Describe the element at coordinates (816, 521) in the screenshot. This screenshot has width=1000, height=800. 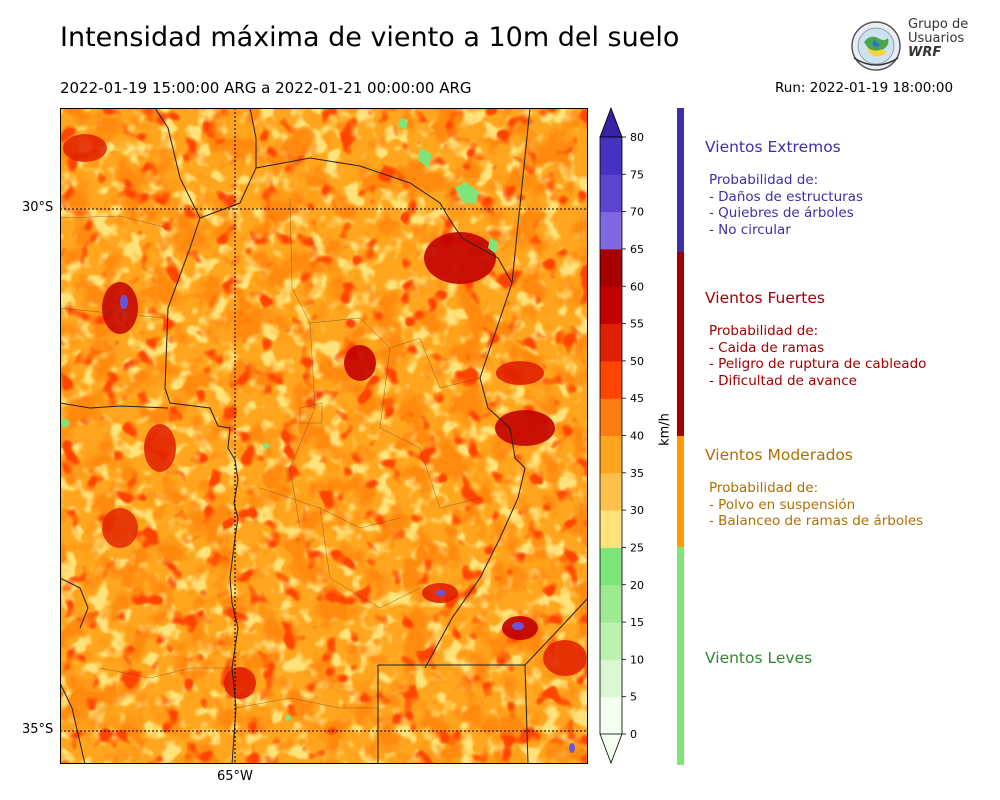
I see `legend-item: - Balanceo de ramas de árboles` at that location.